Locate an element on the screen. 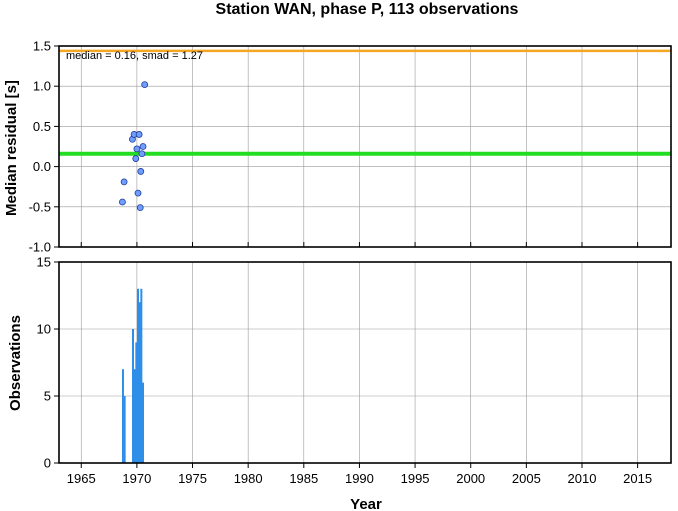 Image resolution: width=678 pixels, height=511 pixels. residual-y-tick-label: 1.0 is located at coordinates (42, 86).